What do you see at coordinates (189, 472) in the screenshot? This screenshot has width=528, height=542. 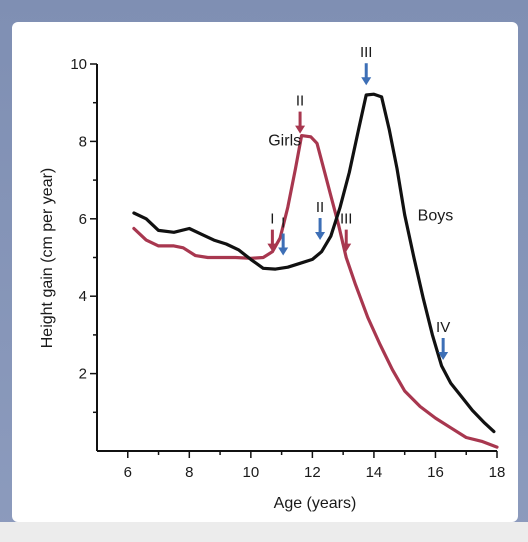 I see `x-tick-label: 8` at bounding box center [189, 472].